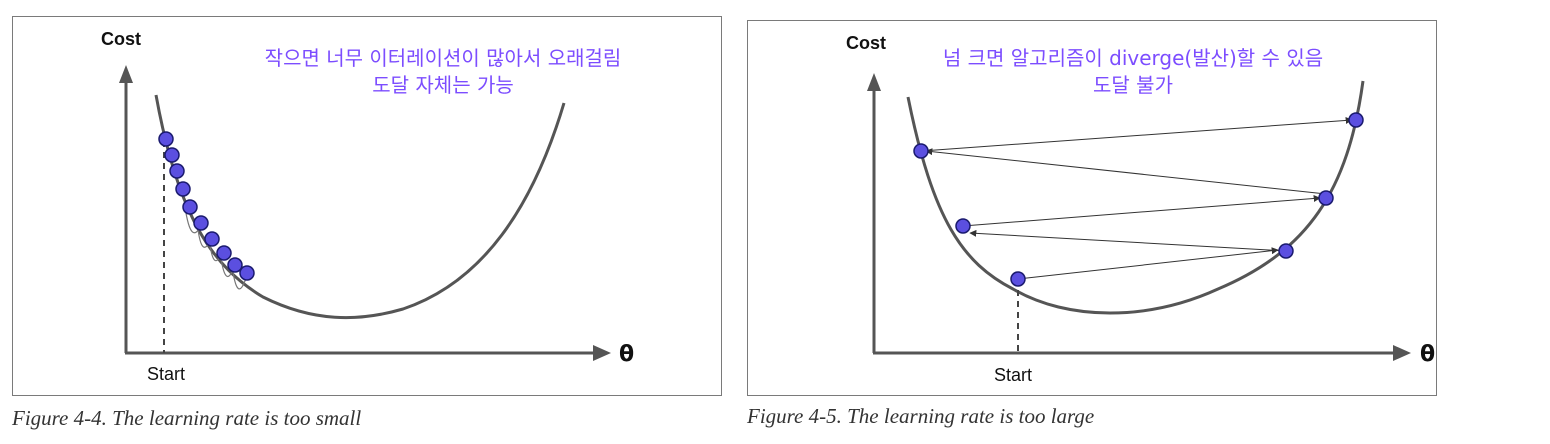  I want to click on annotation-line-2: 도달 자체는 가능, so click(443, 85).